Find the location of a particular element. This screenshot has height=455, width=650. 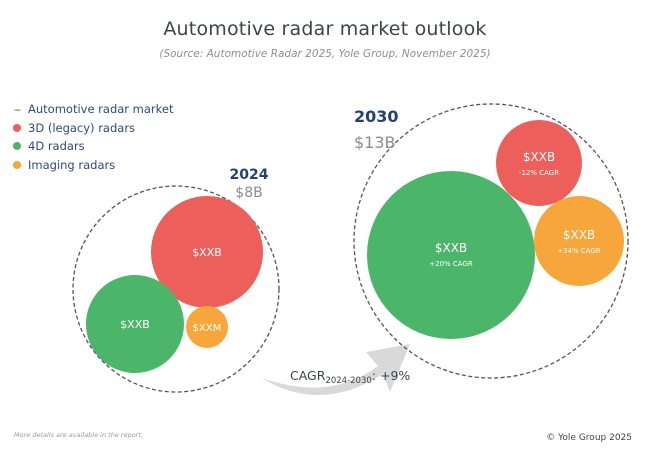

year-label-2030: 2030 is located at coordinates (376, 116).